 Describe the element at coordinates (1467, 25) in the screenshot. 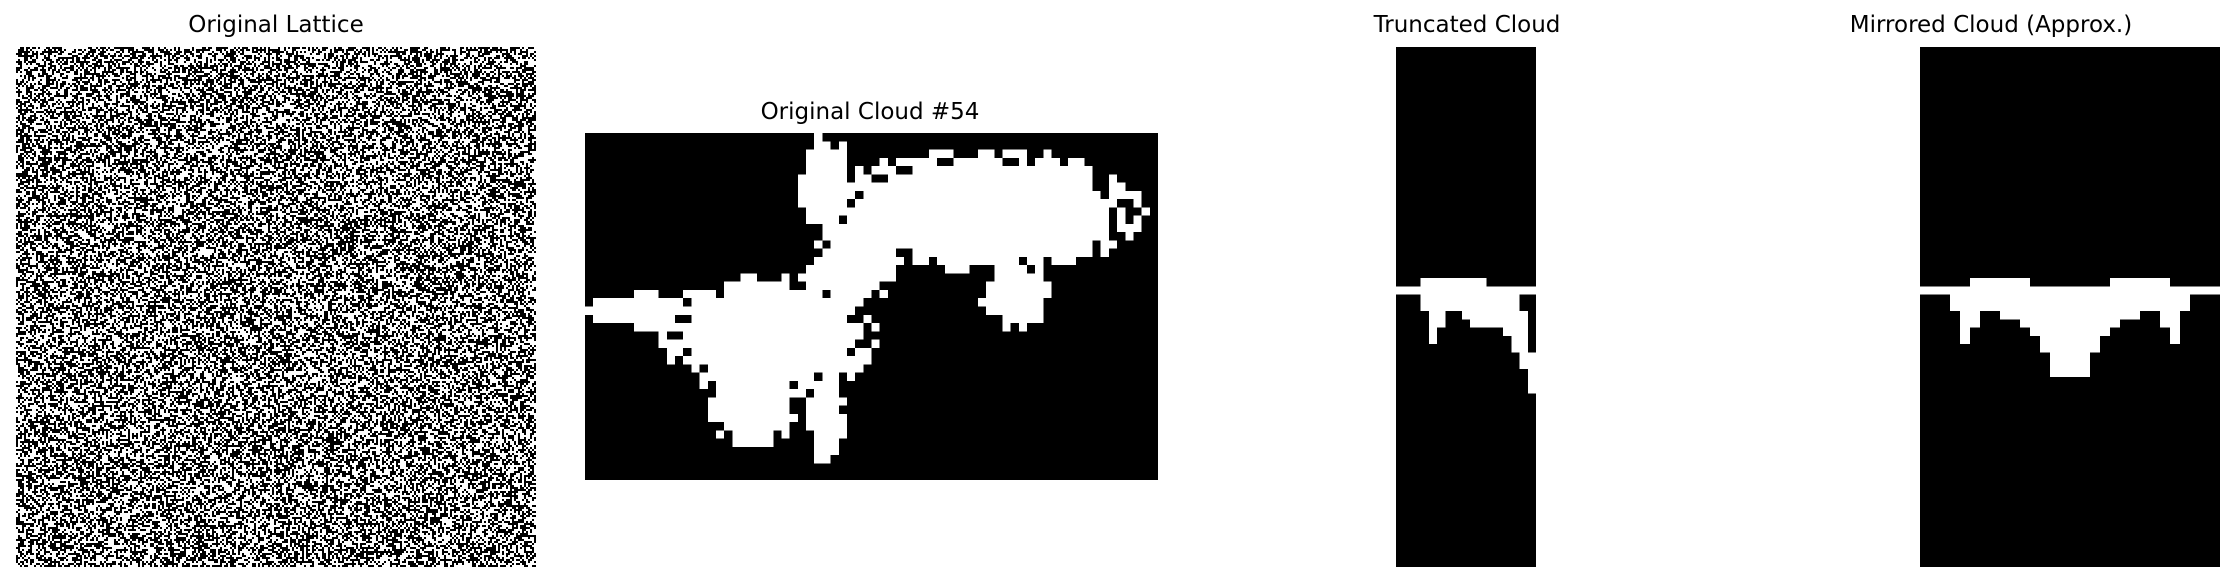

I see `panel-title-truncated-cloud: Truncated Cloud` at that location.